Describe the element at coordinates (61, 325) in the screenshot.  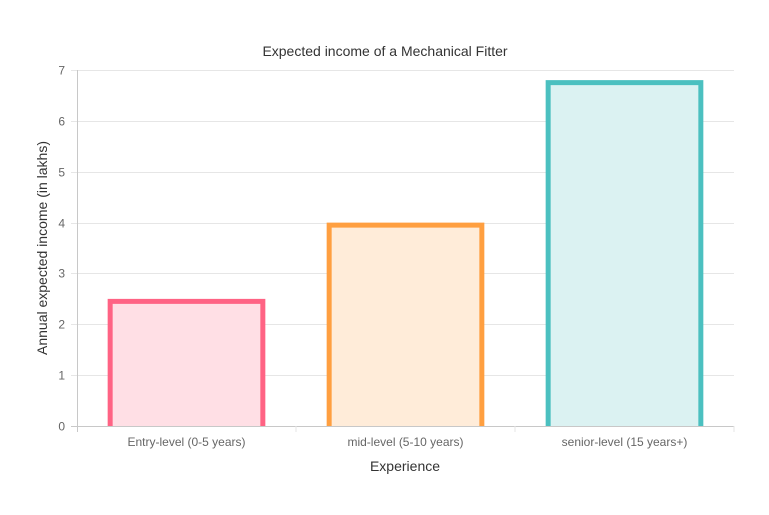
I see `y-tick-label: 2` at that location.